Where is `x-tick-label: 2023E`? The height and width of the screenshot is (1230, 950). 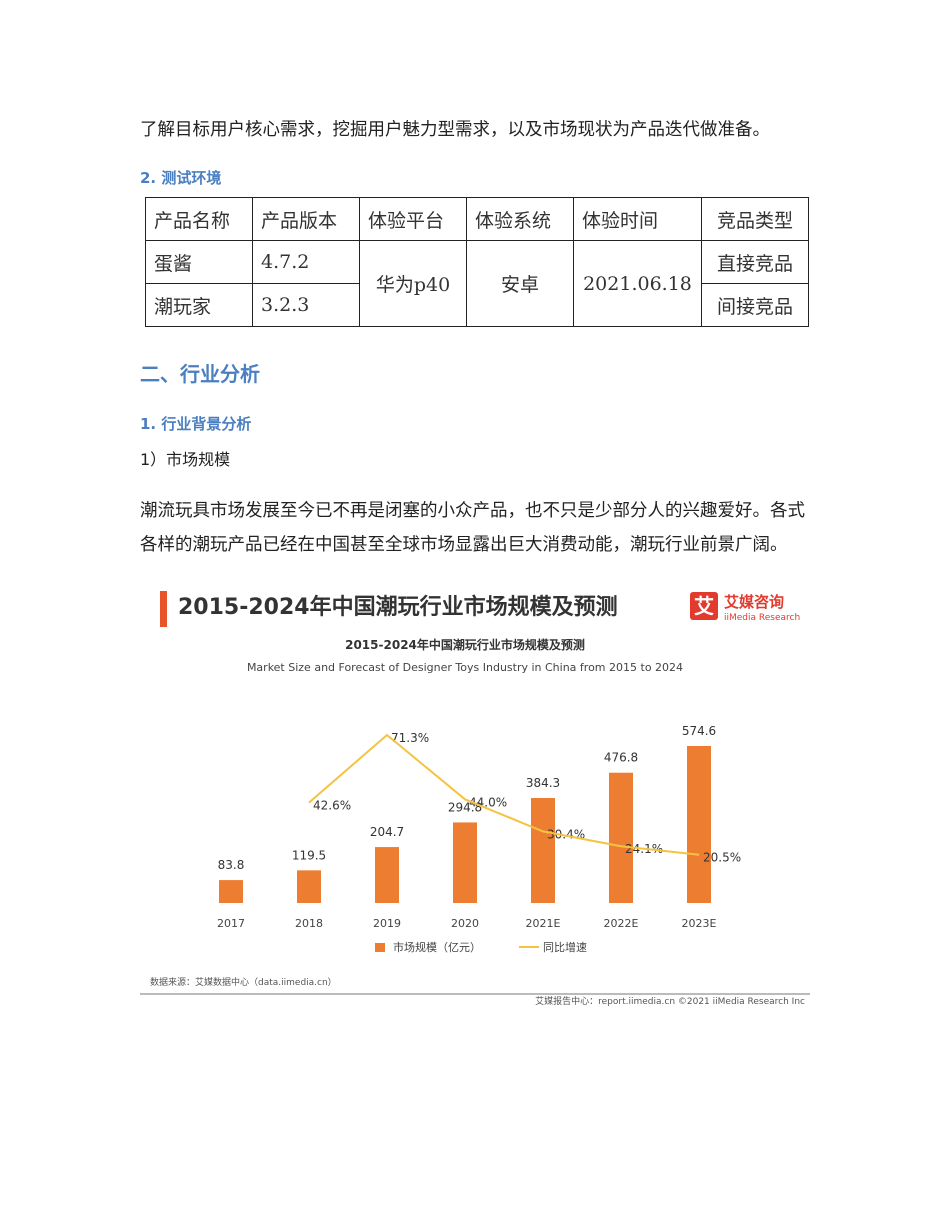
x-tick-label: 2023E is located at coordinates (699, 923).